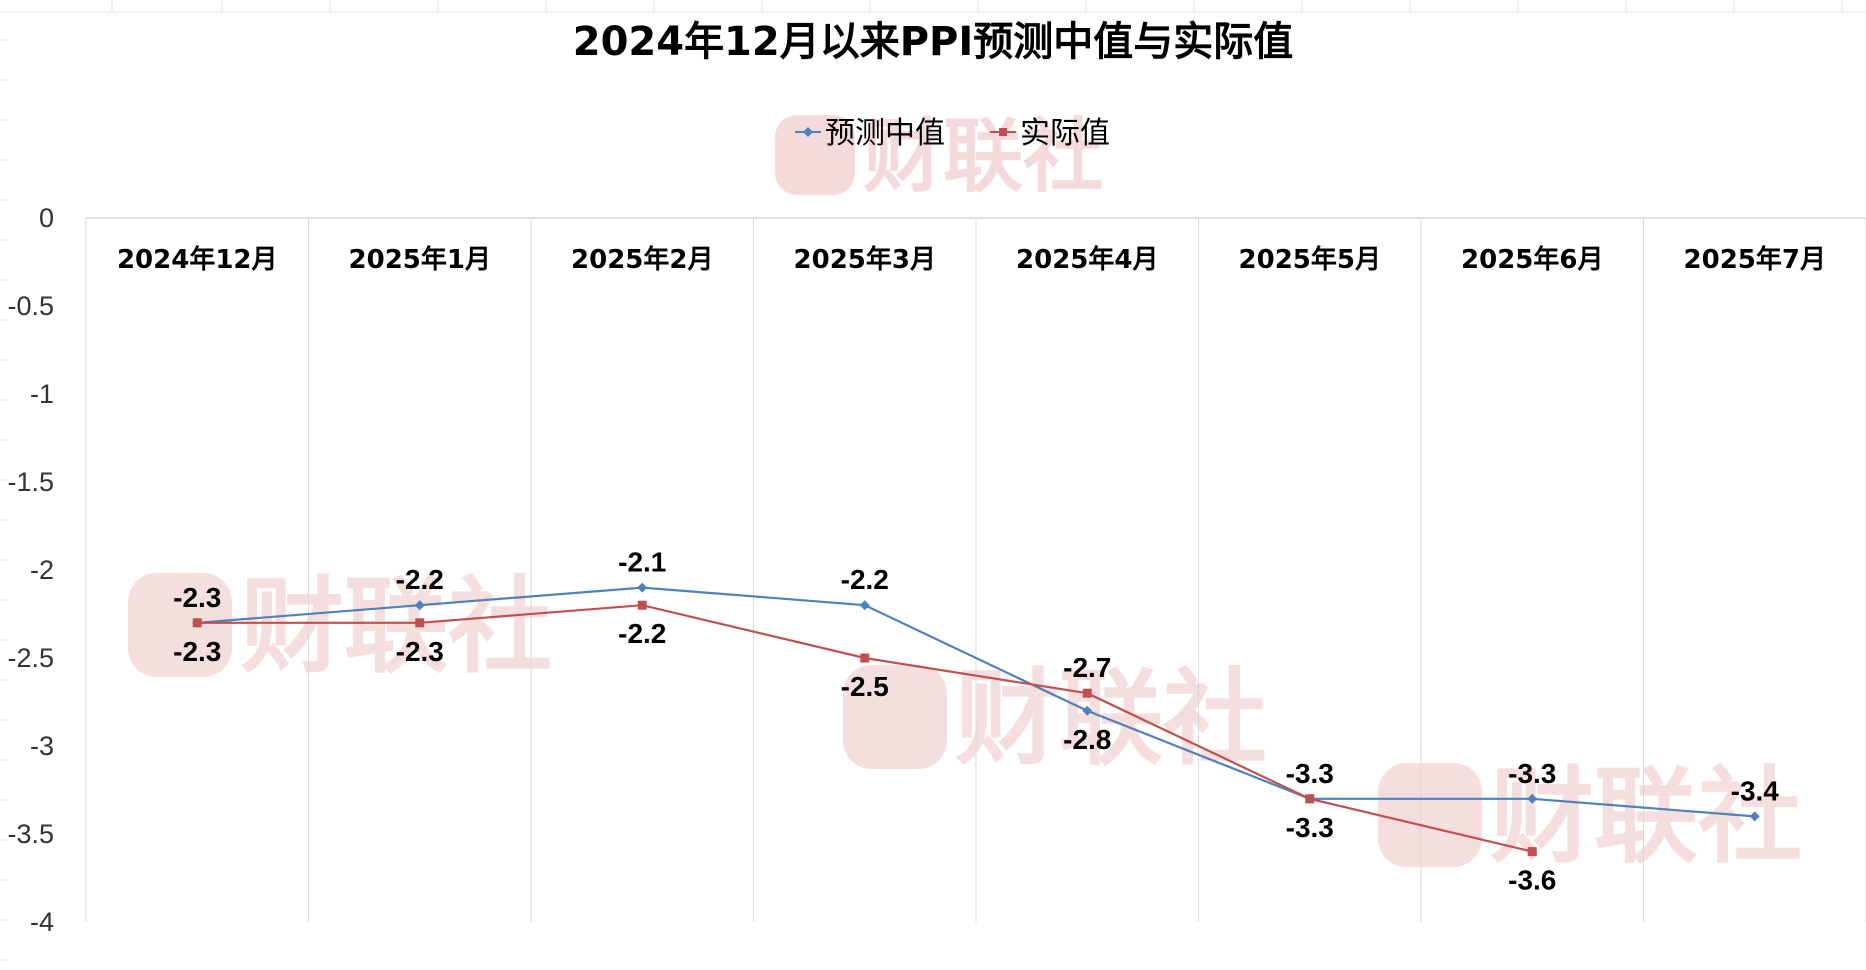 The height and width of the screenshot is (970, 1866). Describe the element at coordinates (30, 658) in the screenshot. I see `y-tick-label: -2.5` at that location.